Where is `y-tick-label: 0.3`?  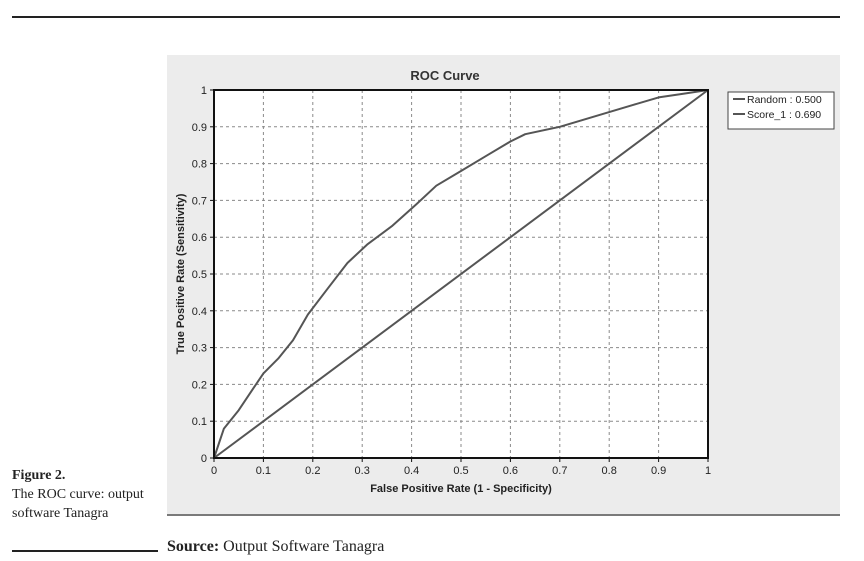
y-tick-label: 0.3 is located at coordinates (199, 349).